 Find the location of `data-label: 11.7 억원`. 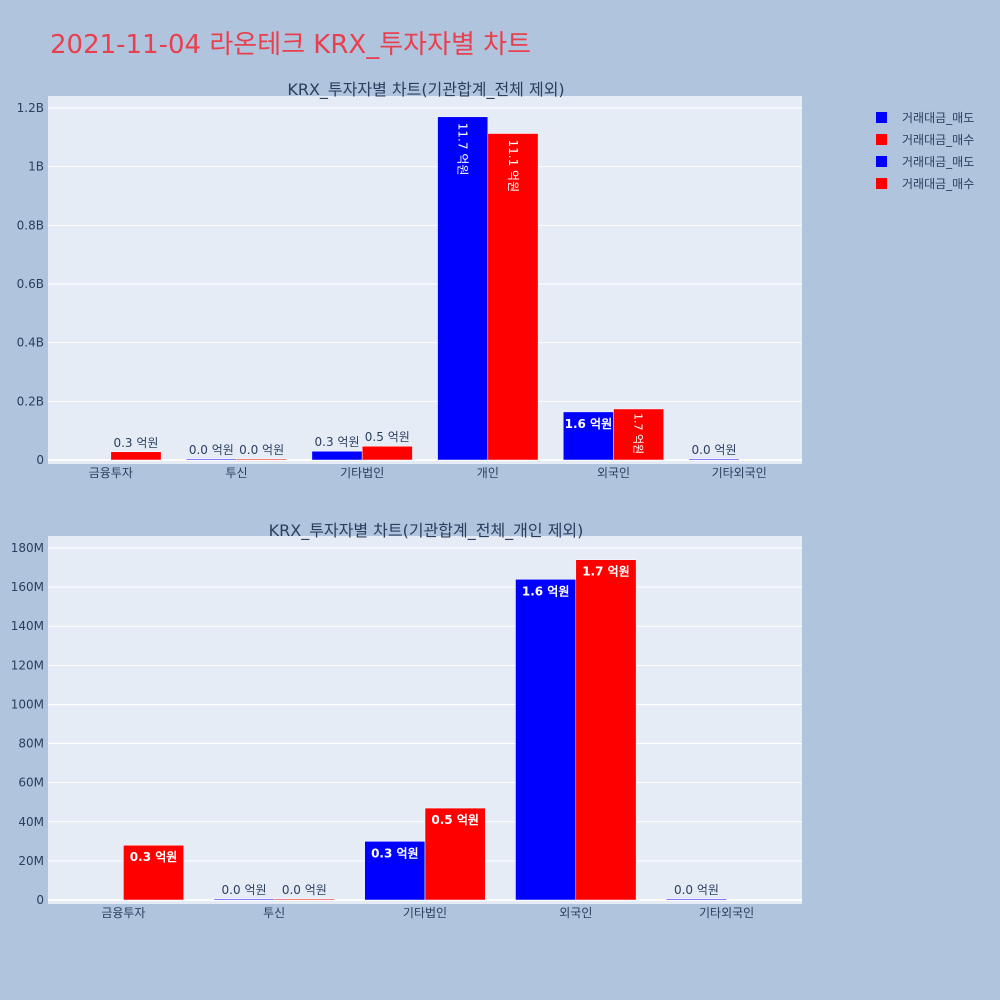

data-label: 11.7 억원 is located at coordinates (463, 149).